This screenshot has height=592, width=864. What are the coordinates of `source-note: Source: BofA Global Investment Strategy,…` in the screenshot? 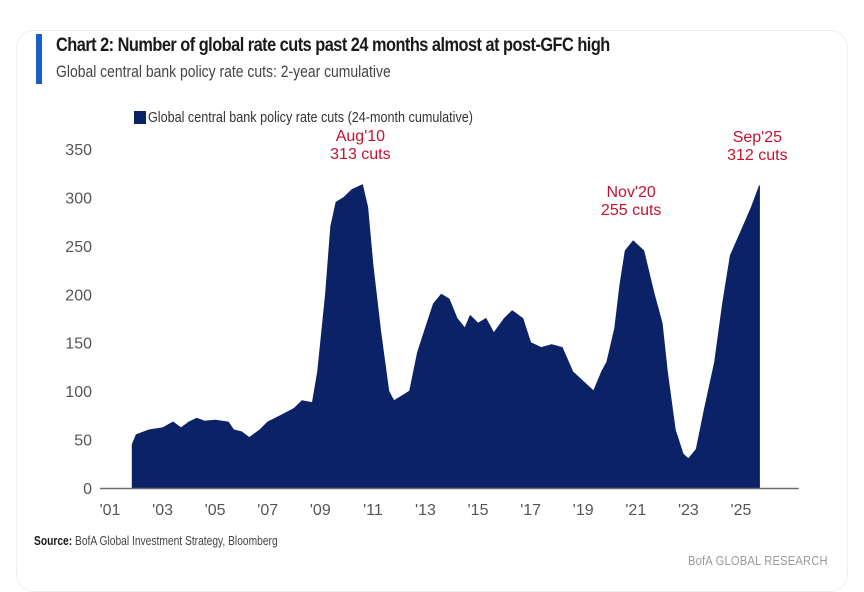 It's located at (156, 541).